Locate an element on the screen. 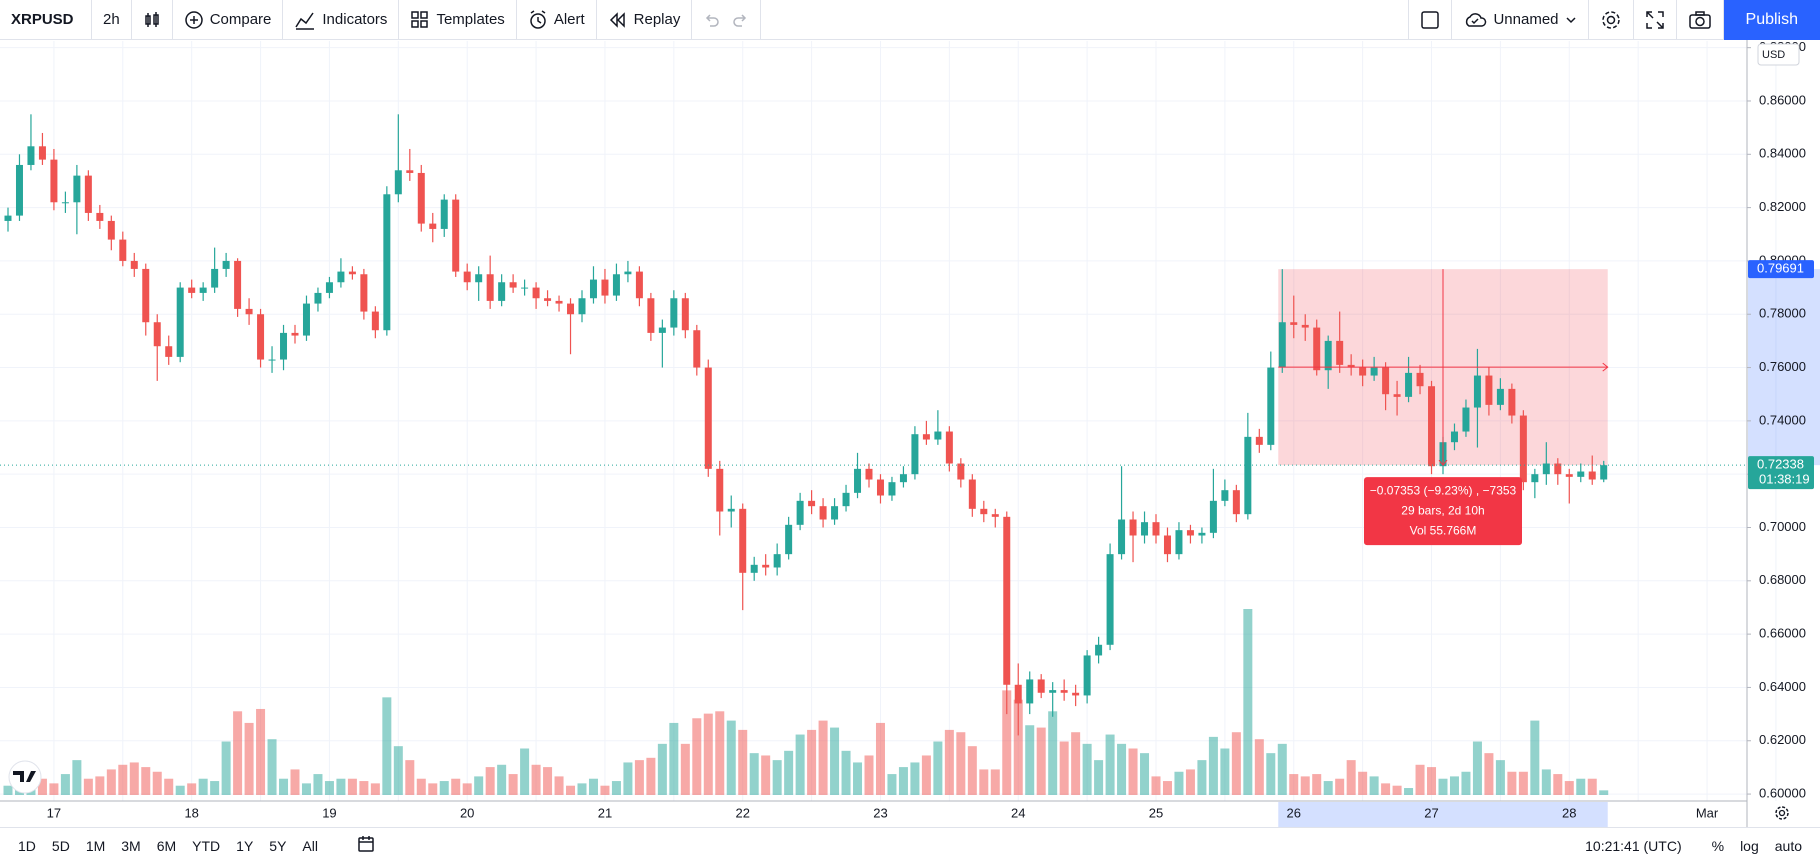 This screenshot has width=1820, height=863. layout-toggle is located at coordinates (1430, 19).